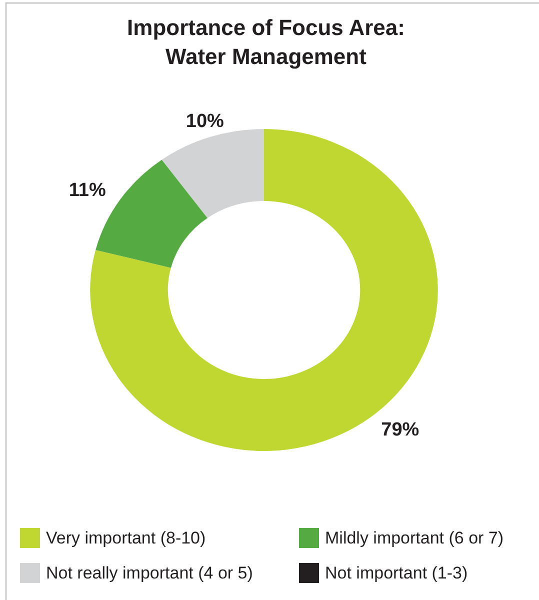 The width and height of the screenshot is (539, 600). I want to click on chart-title: Importance of Focus Area: Water Management, so click(266, 42).